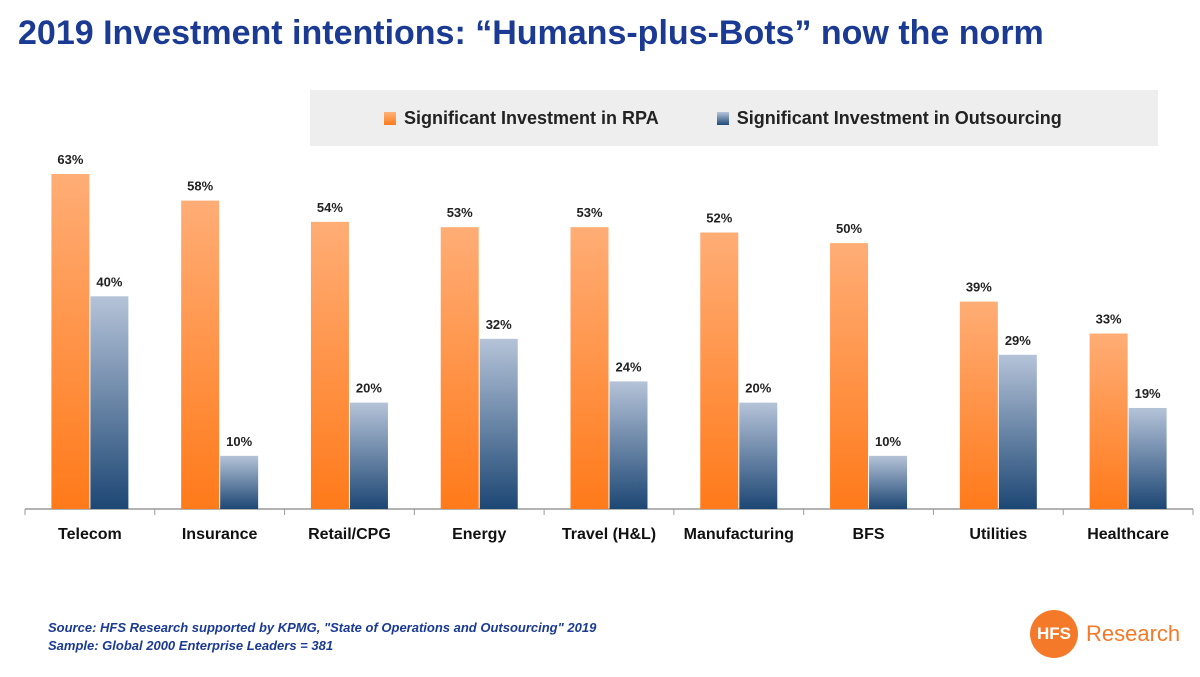  What do you see at coordinates (1109, 319) in the screenshot?
I see `data-label-rpa: 33%` at bounding box center [1109, 319].